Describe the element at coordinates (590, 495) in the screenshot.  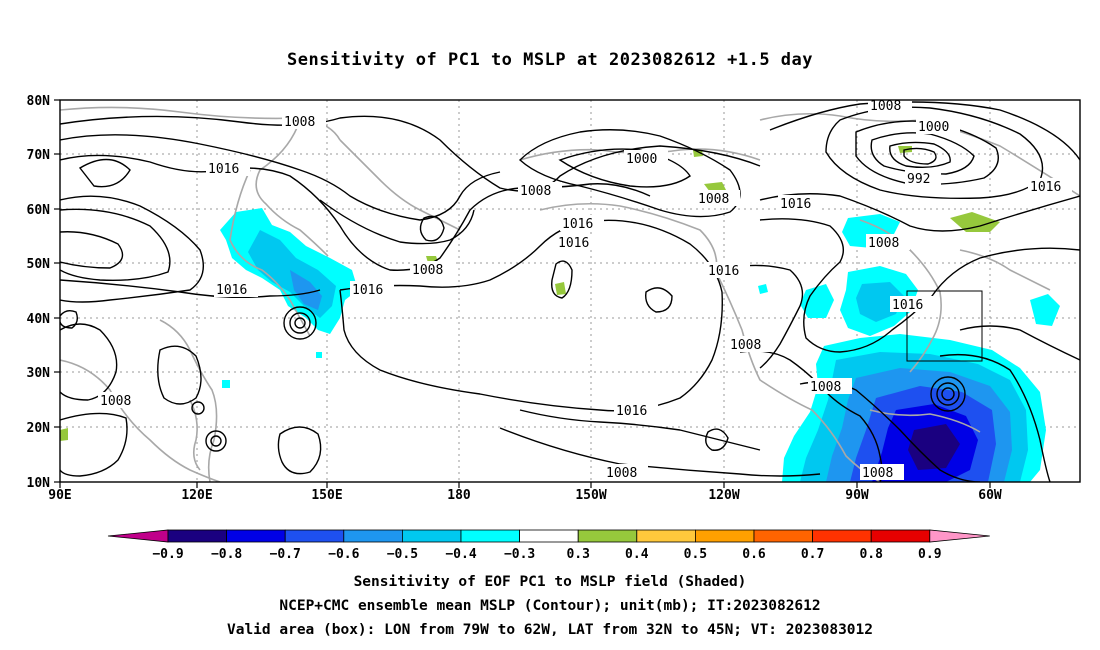
I see `lon-label: 150W` at that location.